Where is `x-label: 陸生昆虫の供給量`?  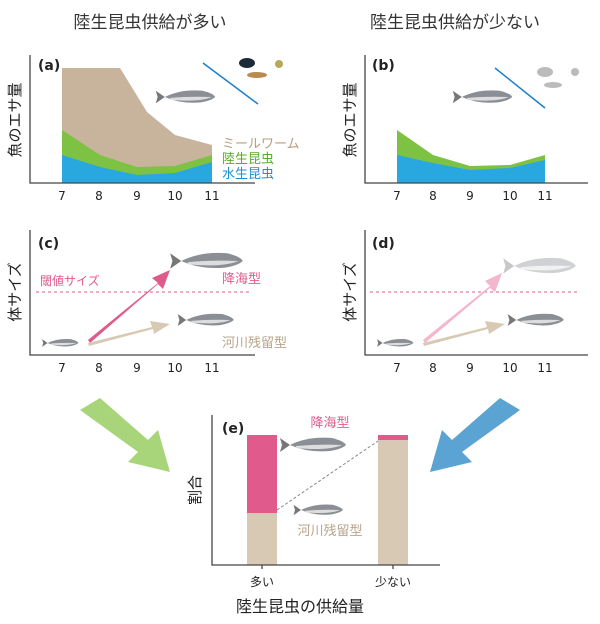 x-label: 陸生昆虫の供給量 is located at coordinates (300, 606).